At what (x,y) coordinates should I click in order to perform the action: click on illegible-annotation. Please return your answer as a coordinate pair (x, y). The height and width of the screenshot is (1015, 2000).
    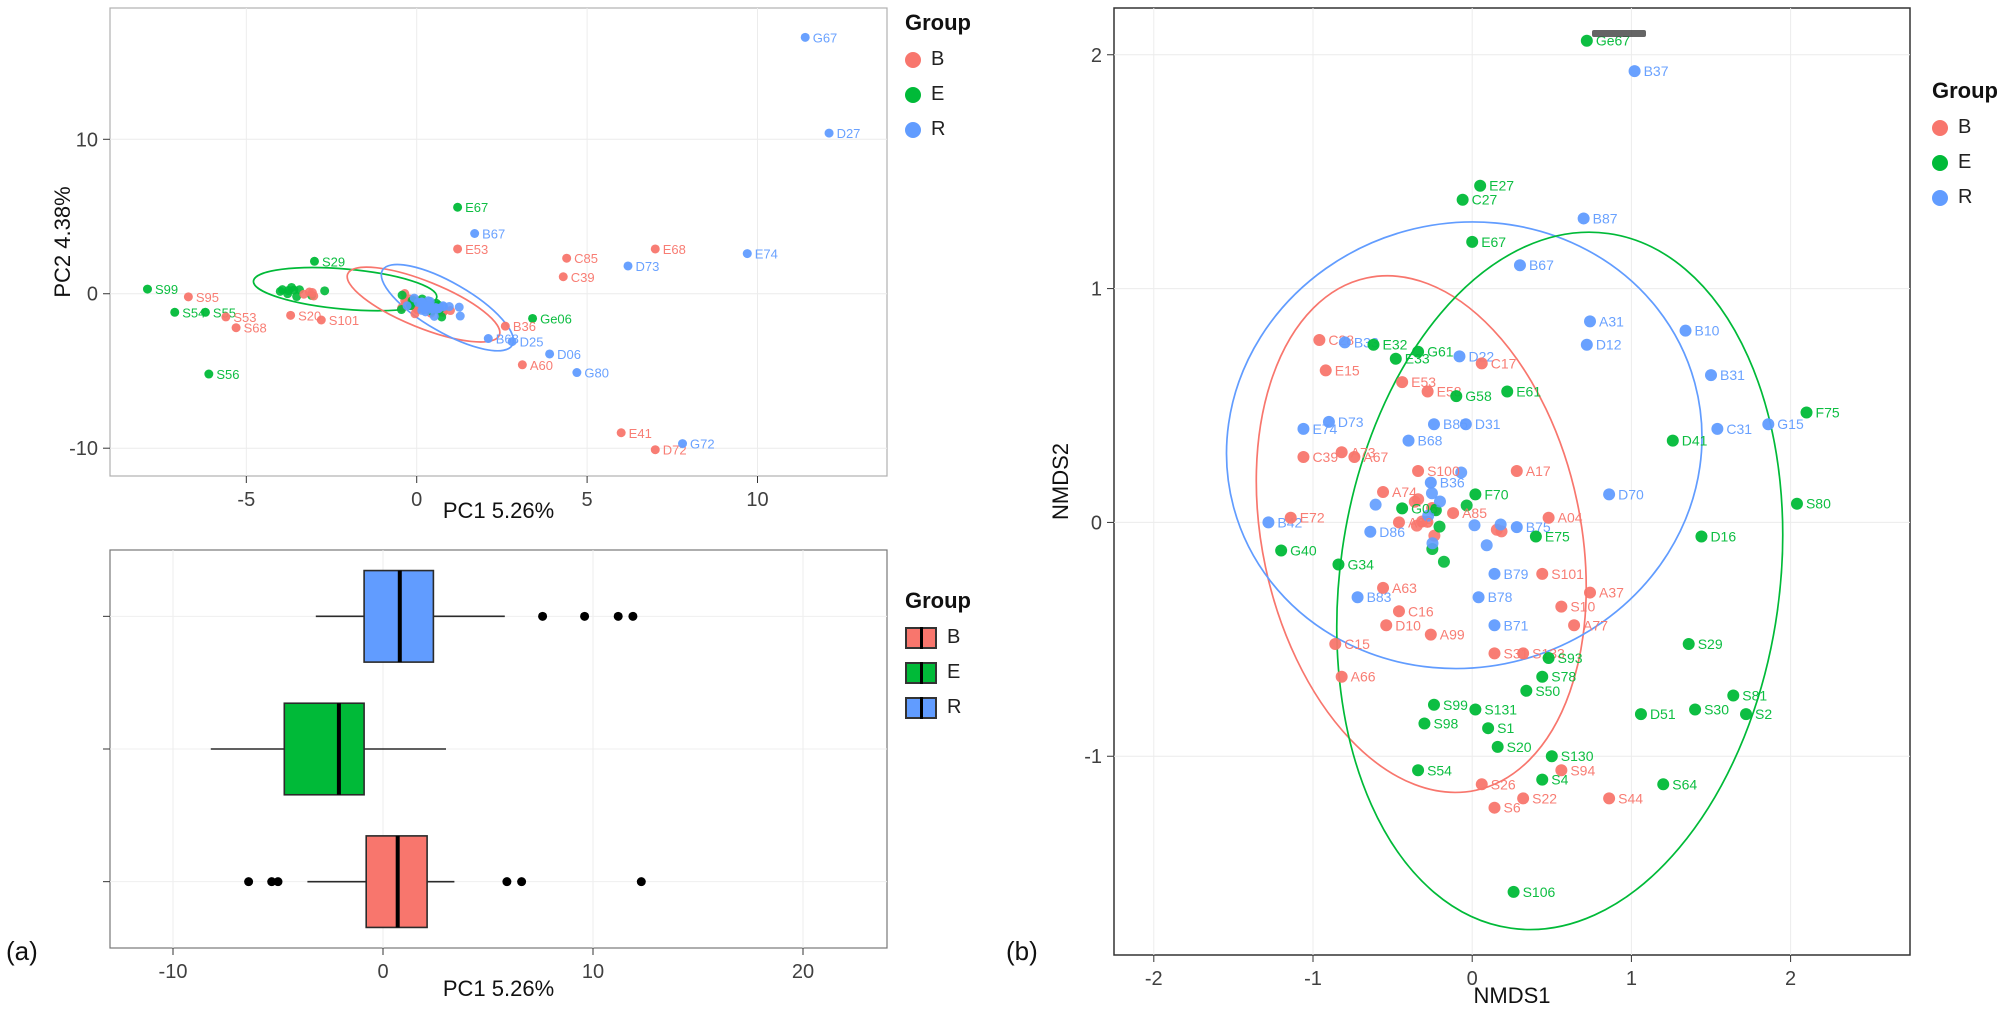
    Looking at the image, I should click on (1619, 33).